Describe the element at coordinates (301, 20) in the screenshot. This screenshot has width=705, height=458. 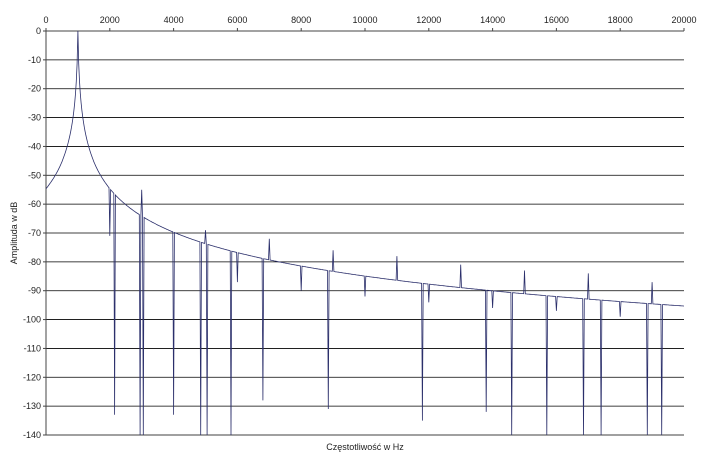
I see `x-tick-label: 8000` at that location.